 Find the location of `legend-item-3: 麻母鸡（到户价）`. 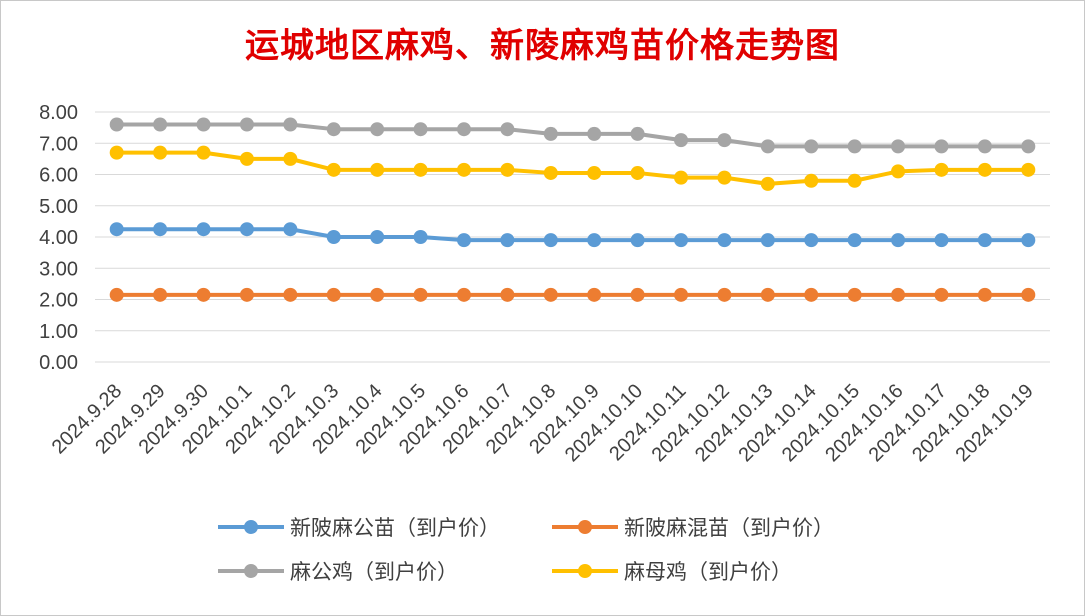

legend-item-3: 麻母鸡（到户价） is located at coordinates (672, 571).